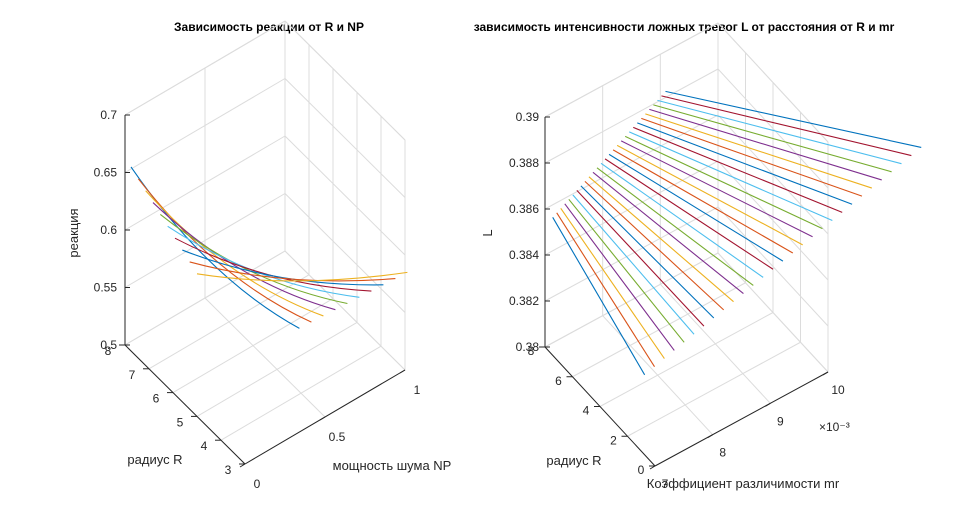 The height and width of the screenshot is (509, 954). What do you see at coordinates (558, 381) in the screenshot?
I see `right-y-tick-label: 6` at bounding box center [558, 381].